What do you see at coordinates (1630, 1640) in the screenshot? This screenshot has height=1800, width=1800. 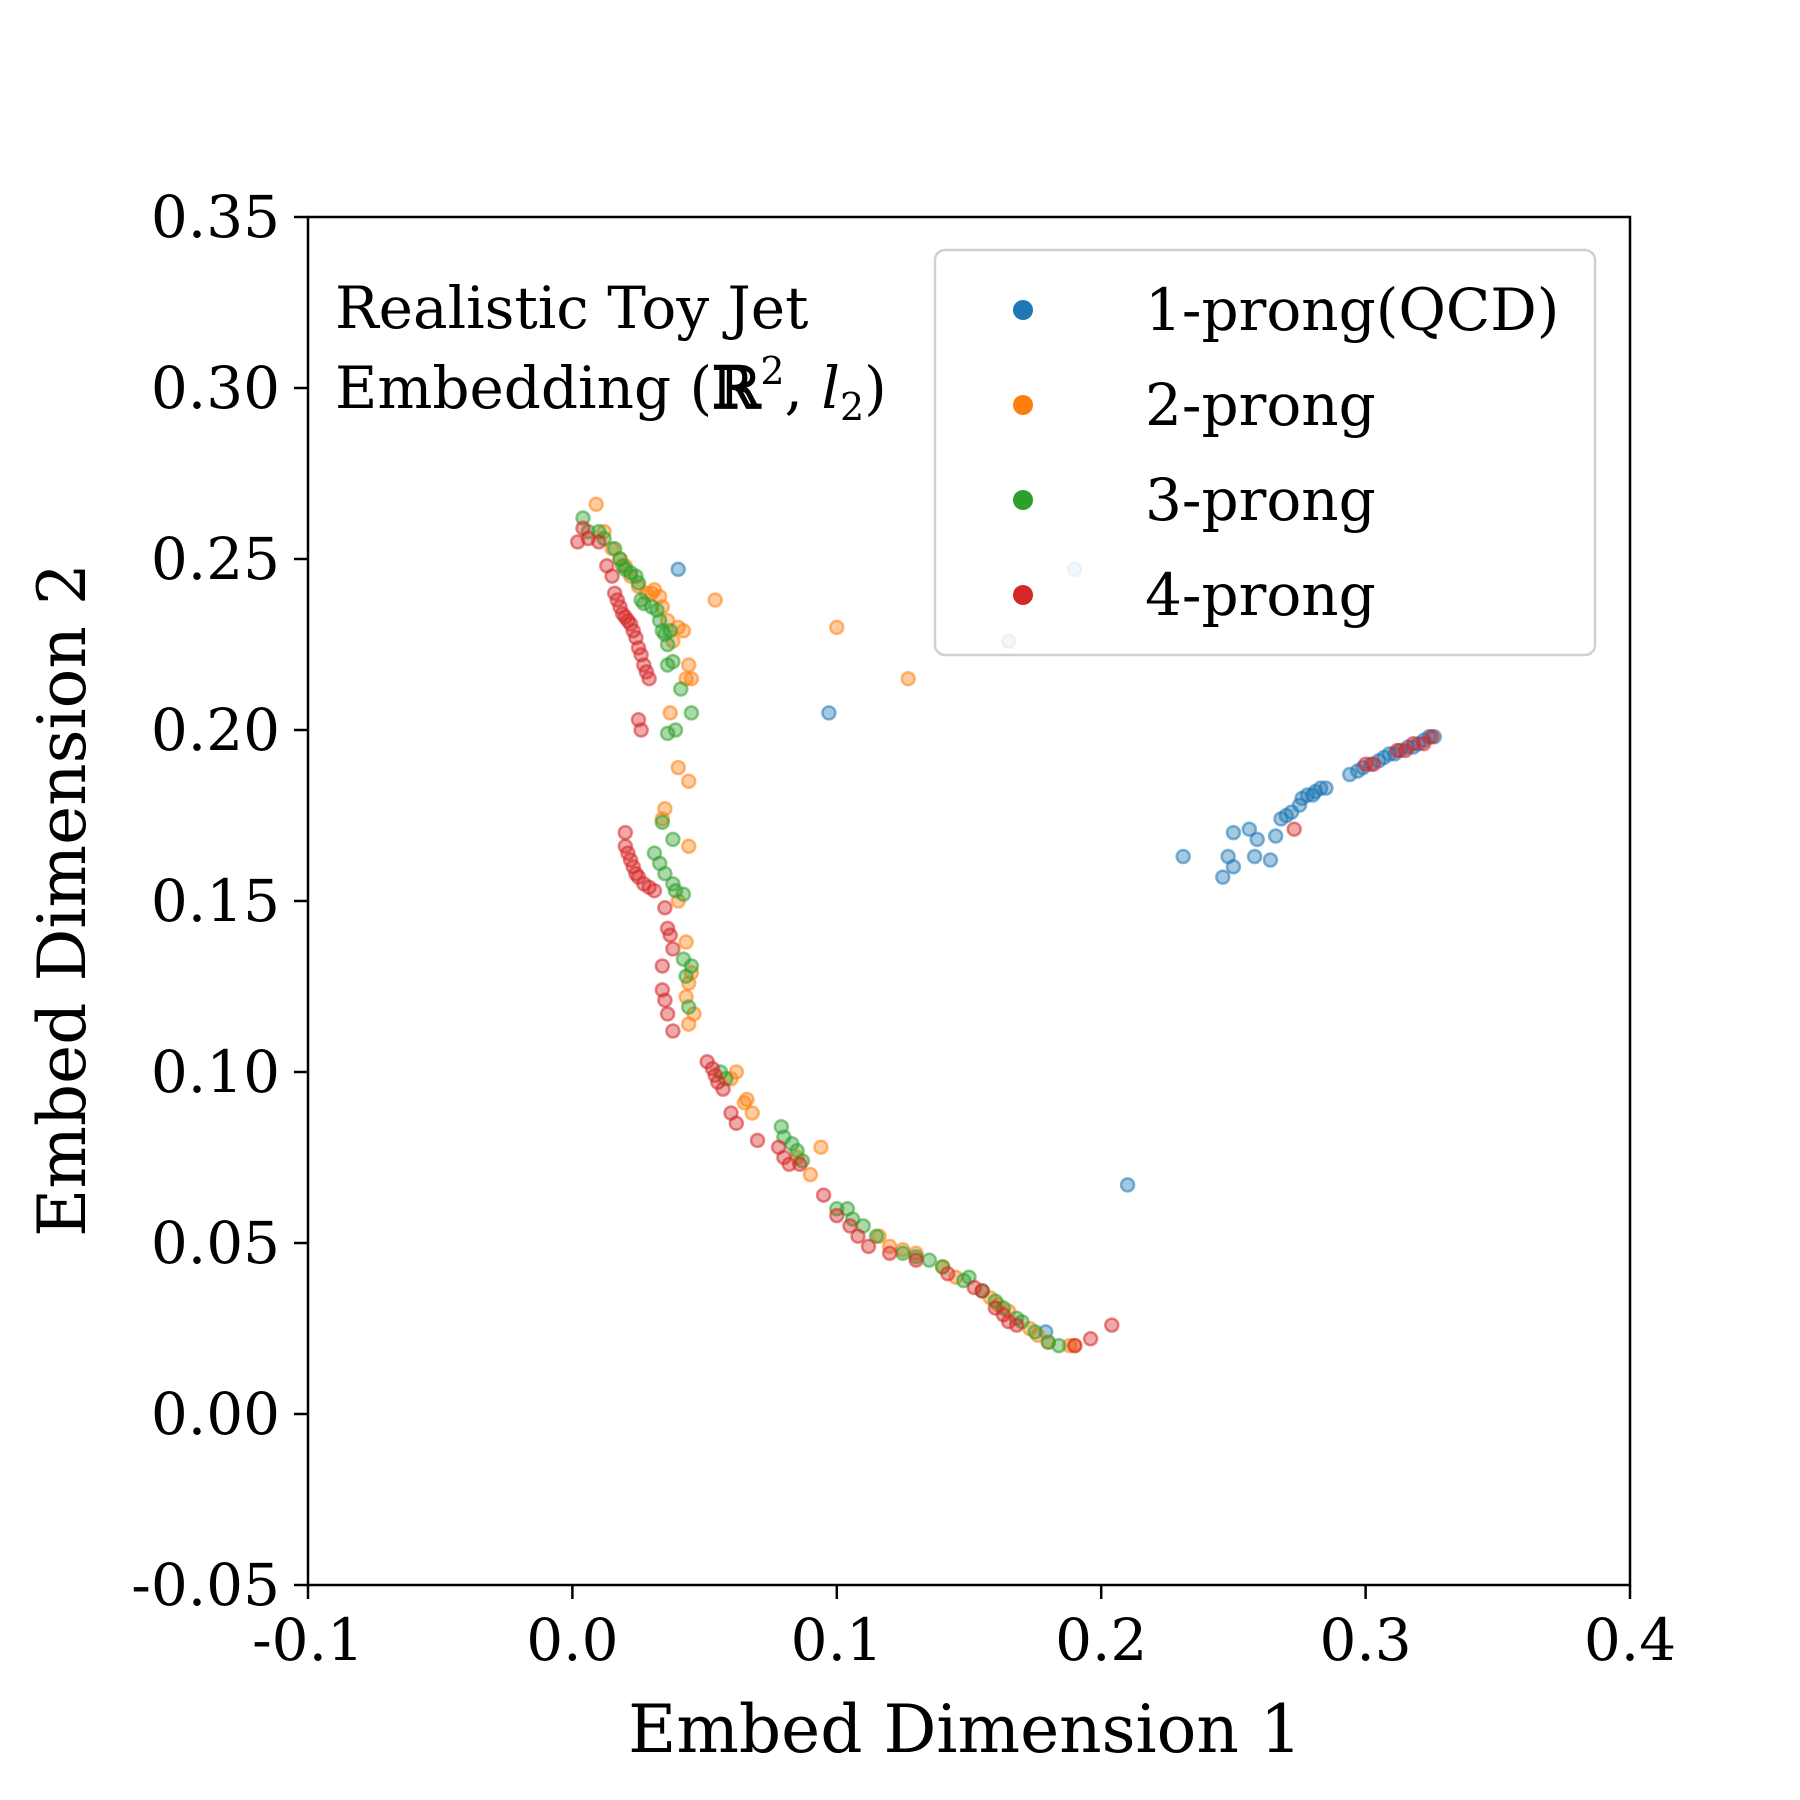 I see `x-tick-label: 0.4` at bounding box center [1630, 1640].